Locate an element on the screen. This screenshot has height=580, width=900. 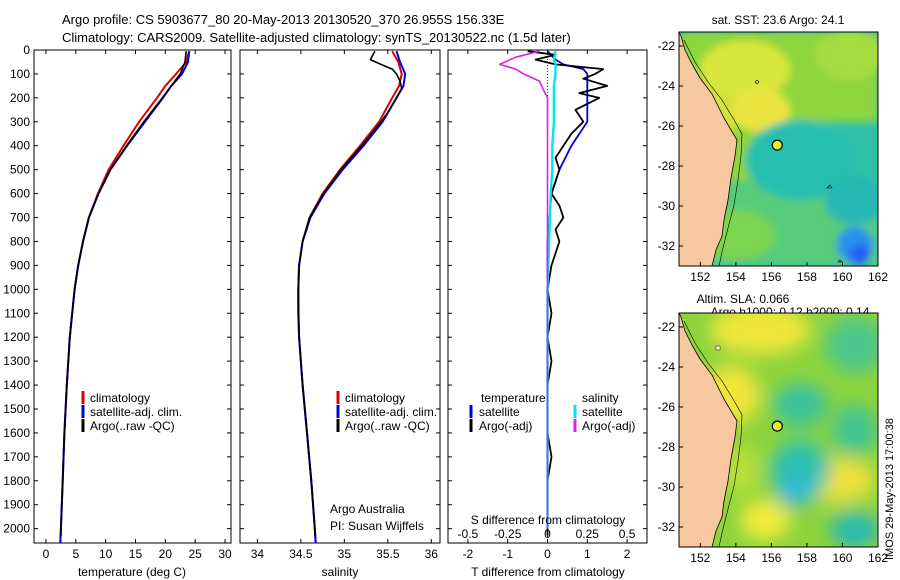
depth-tick-label: 0 is located at coordinates (26, 50).